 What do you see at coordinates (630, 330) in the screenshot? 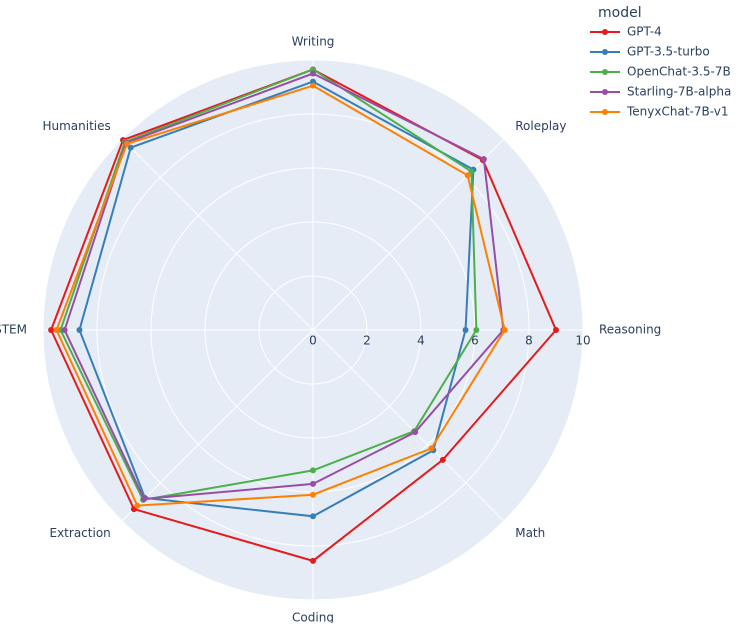
I see `category-label: Reasoning` at bounding box center [630, 330].